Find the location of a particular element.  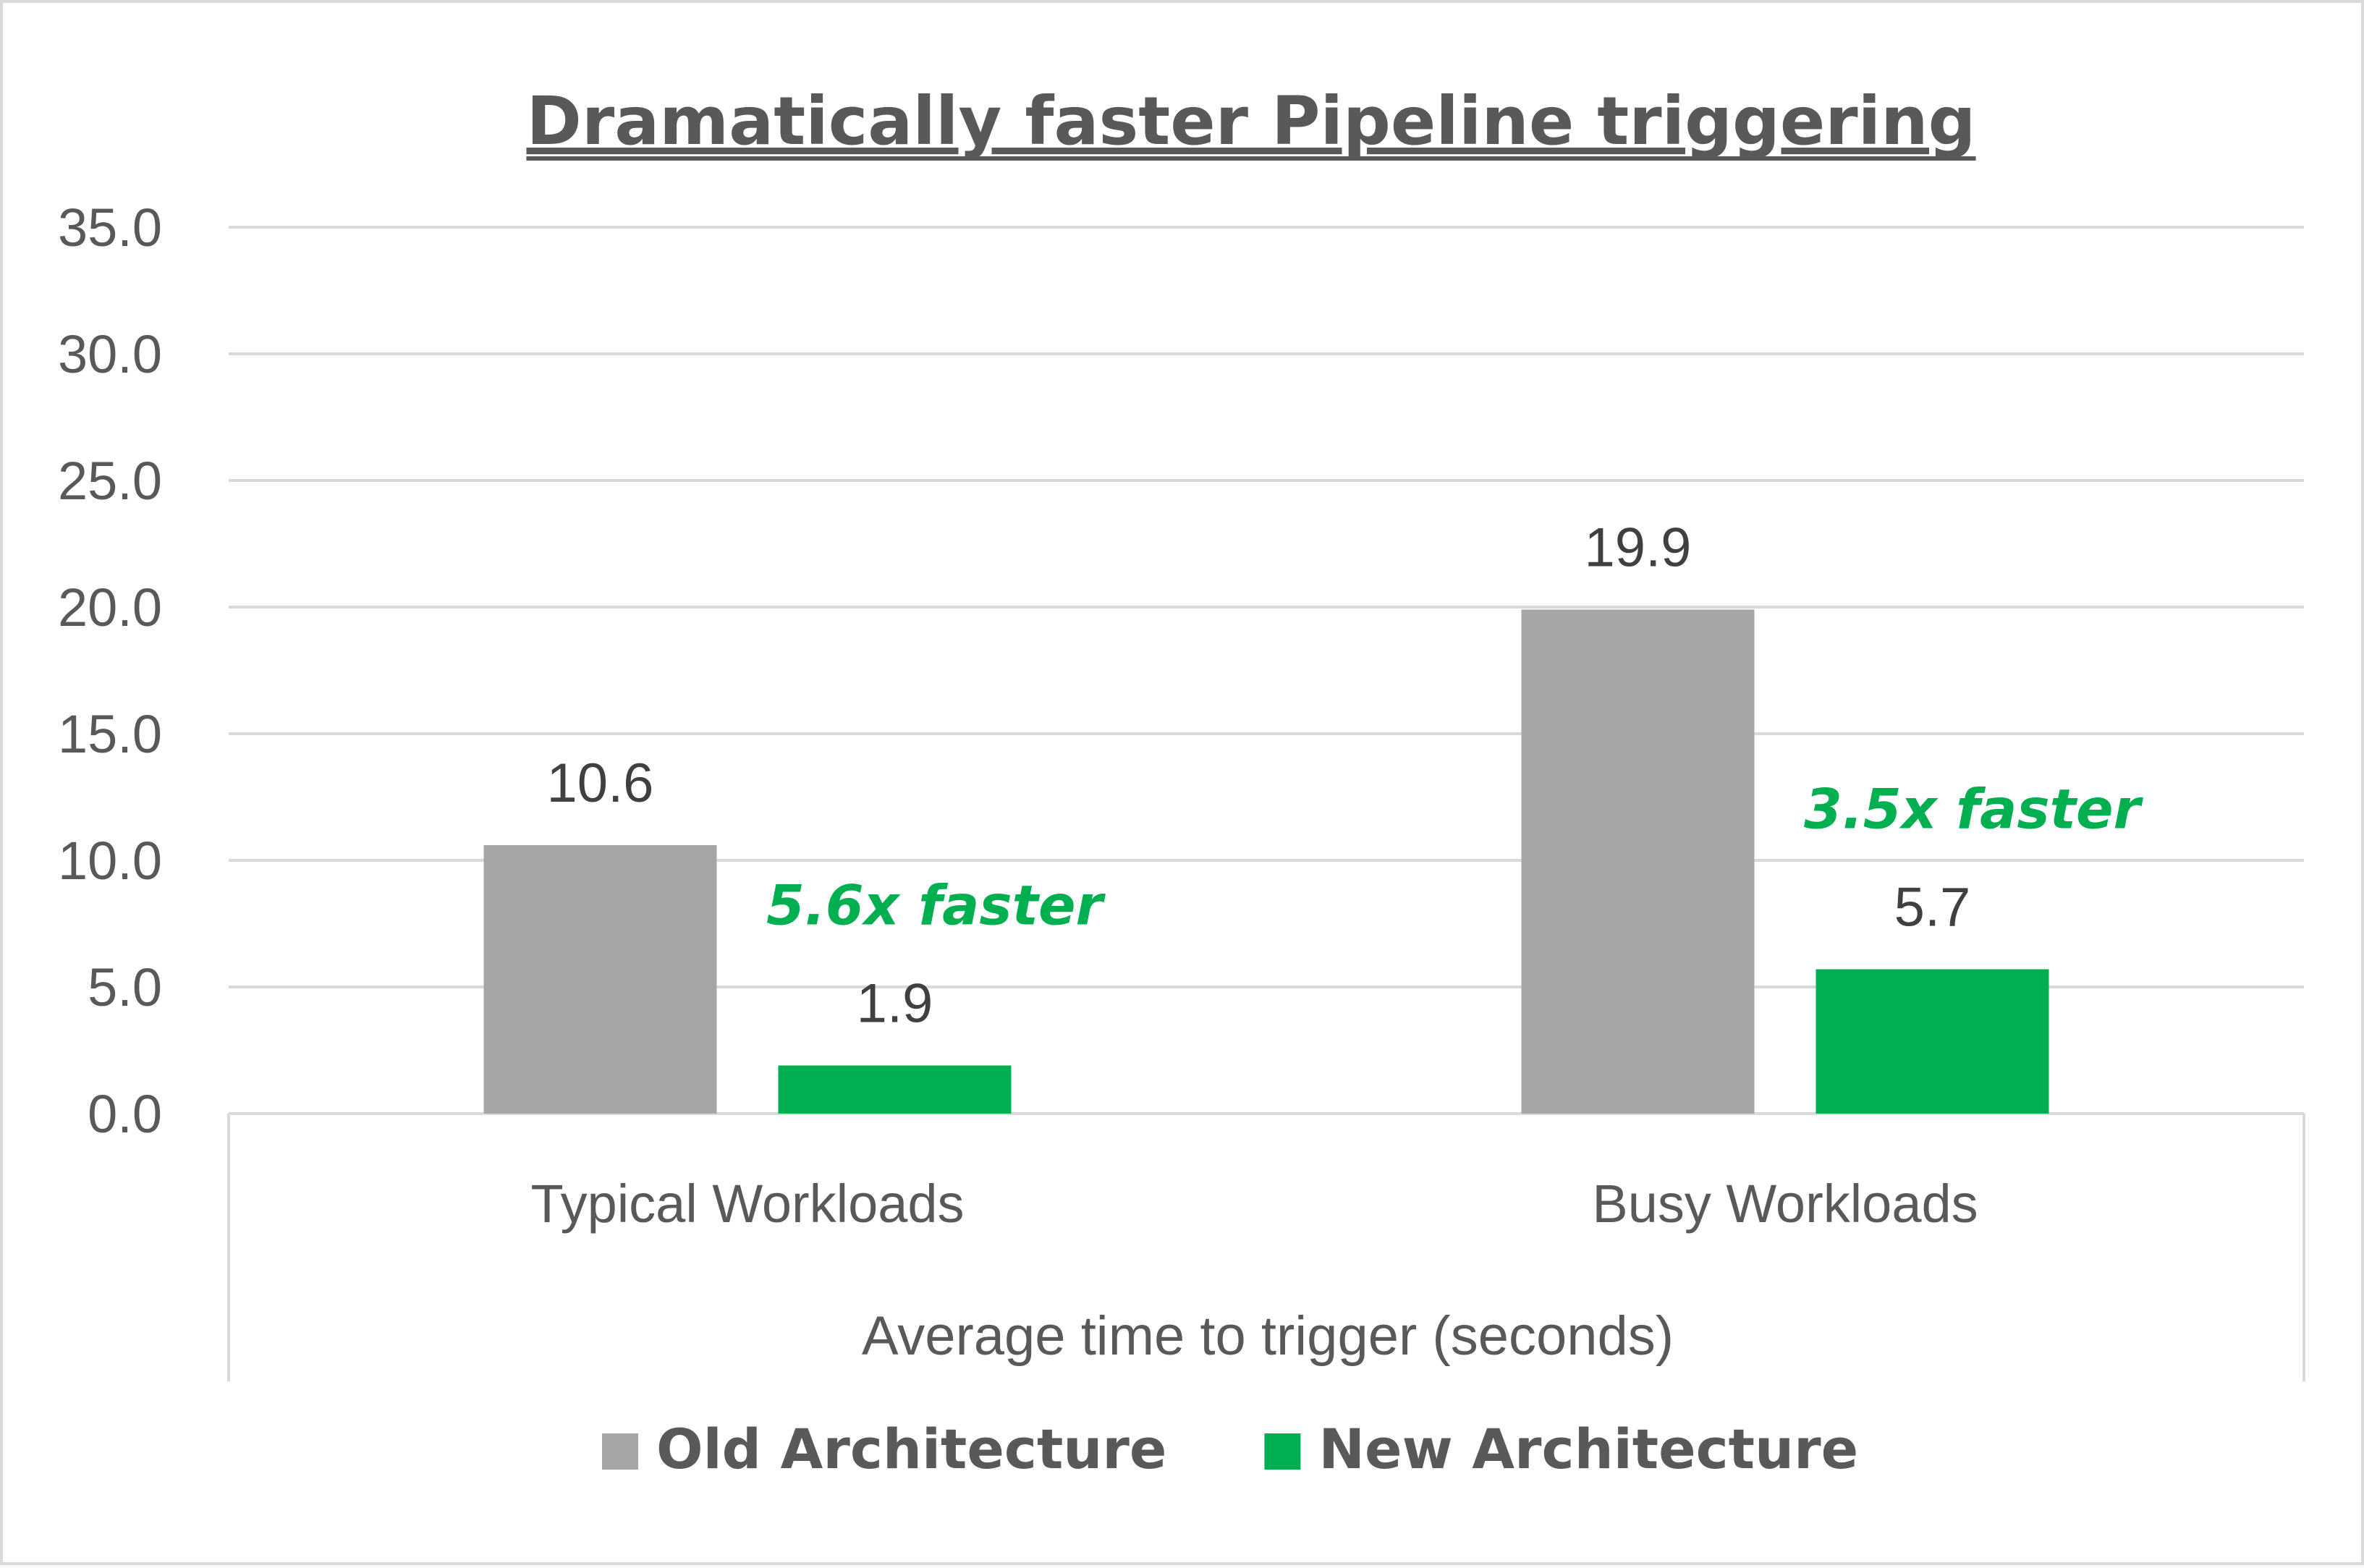

y-tick-label: 5.0 is located at coordinates (125, 987).